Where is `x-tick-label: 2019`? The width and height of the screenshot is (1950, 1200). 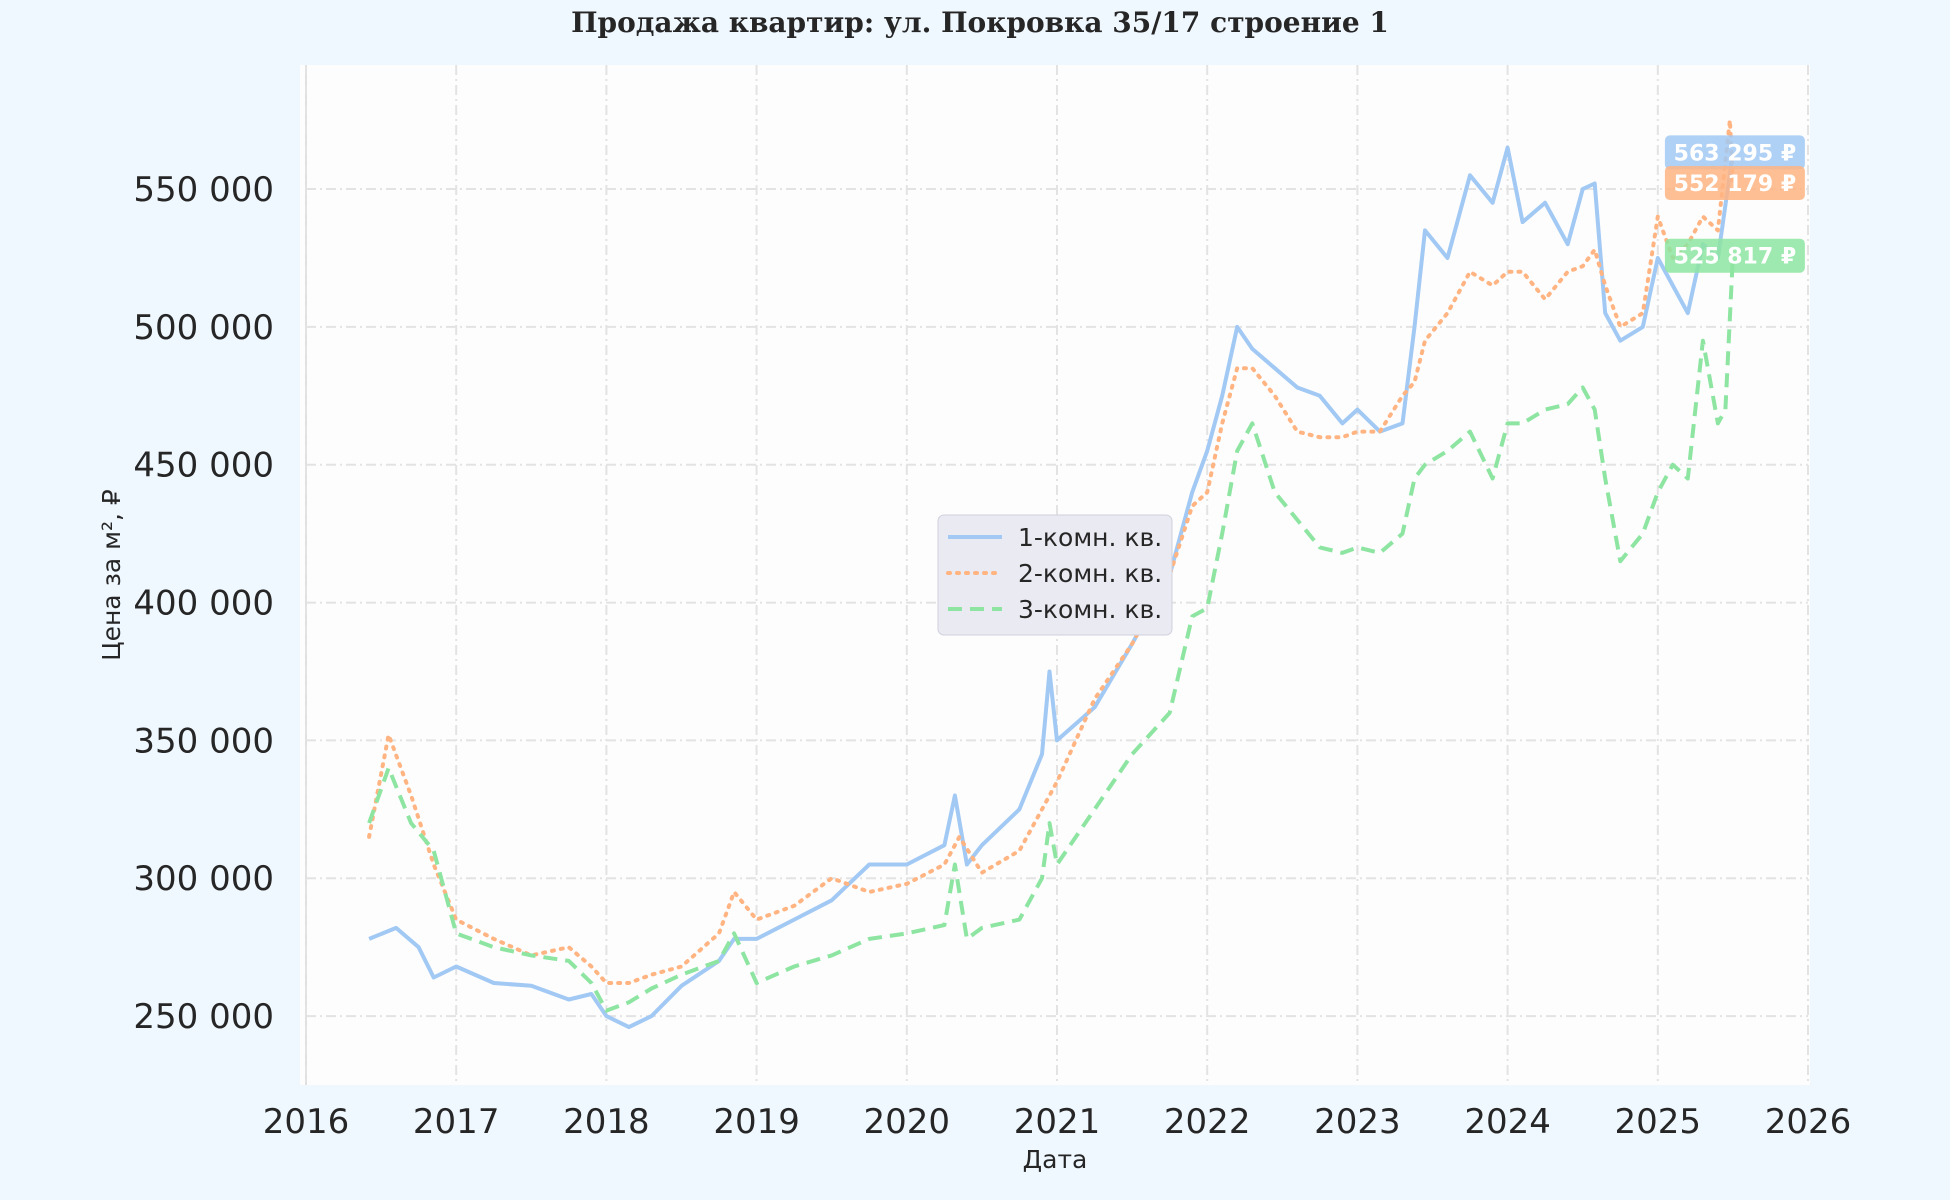
x-tick-label: 2019 is located at coordinates (756, 1122).